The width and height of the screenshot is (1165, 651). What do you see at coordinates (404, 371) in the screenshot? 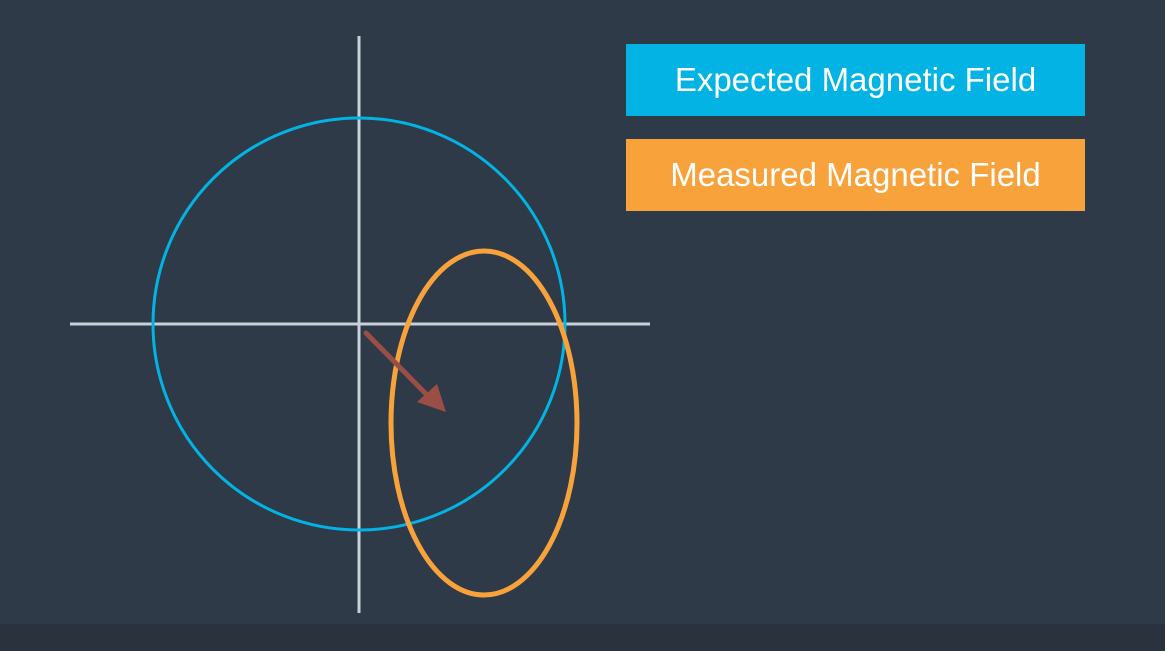
I see `arrow-down-right-icon` at bounding box center [404, 371].